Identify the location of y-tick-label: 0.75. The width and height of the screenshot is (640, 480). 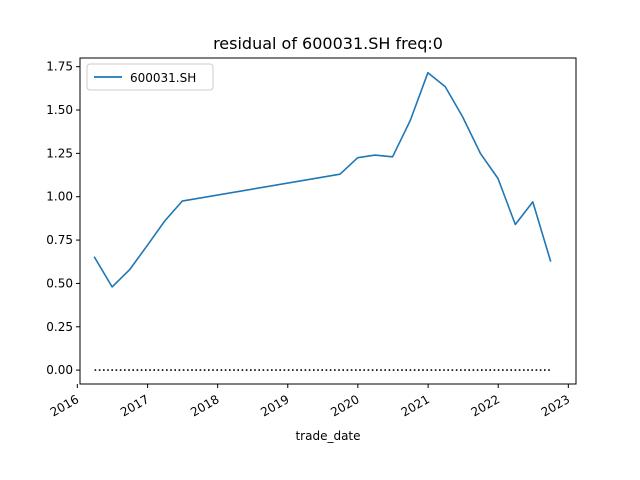
(59, 240).